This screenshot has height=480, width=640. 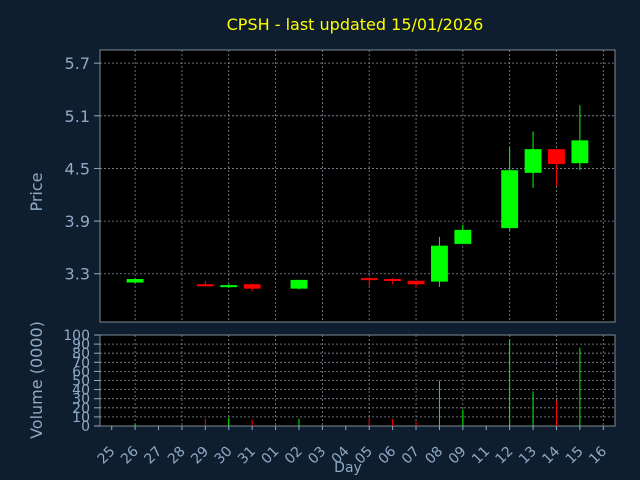 What do you see at coordinates (355, 24) in the screenshot?
I see `chart-title: CPSH - last updated 15/01/2026` at bounding box center [355, 24].